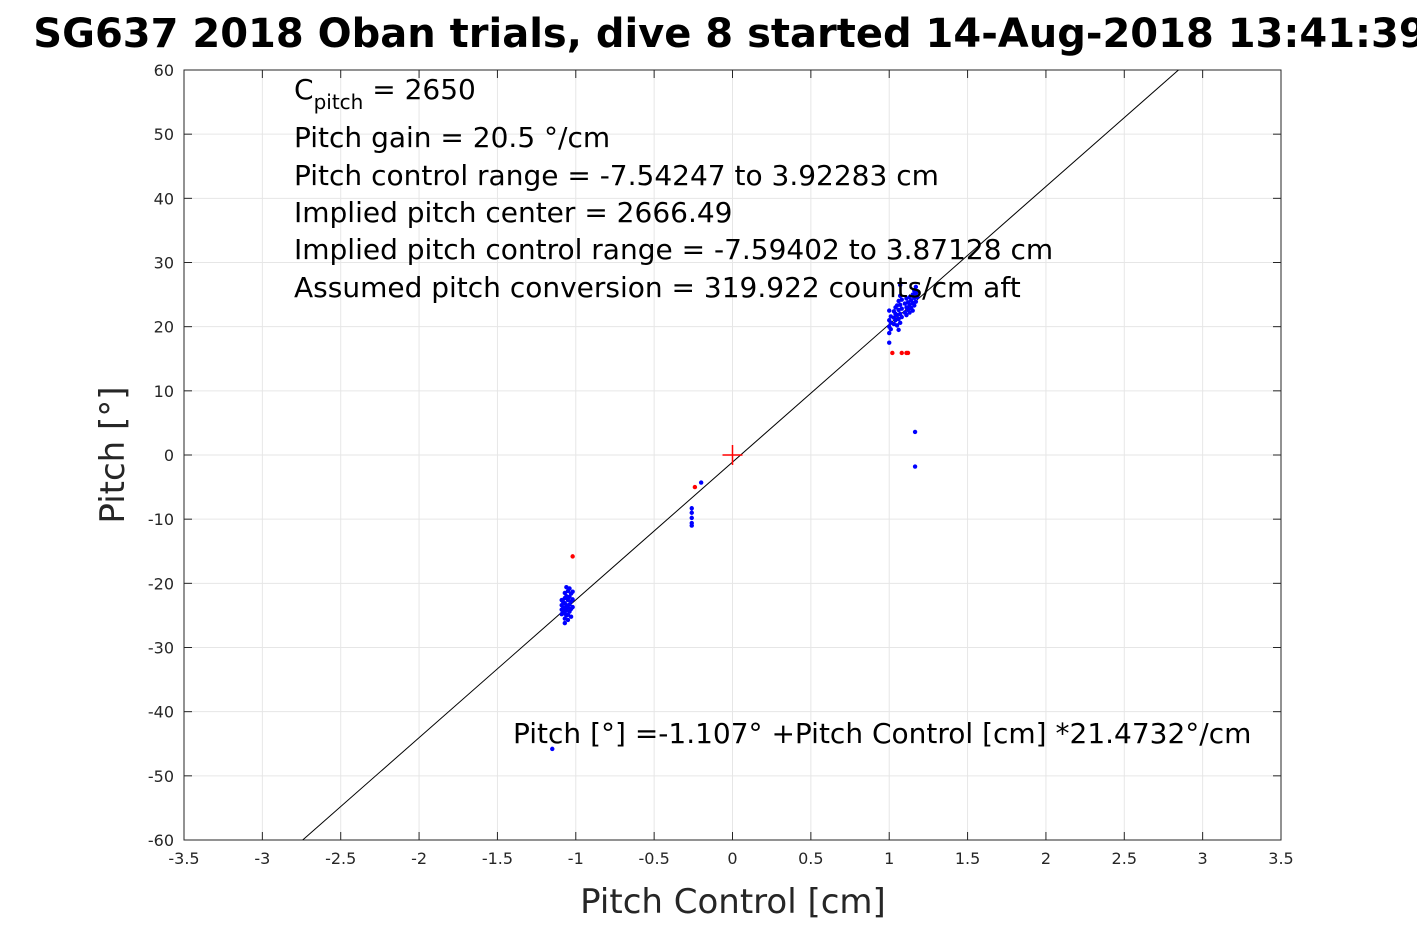 This screenshot has height=945, width=1417. I want to click on x-tick-label: -2.5, so click(340, 858).